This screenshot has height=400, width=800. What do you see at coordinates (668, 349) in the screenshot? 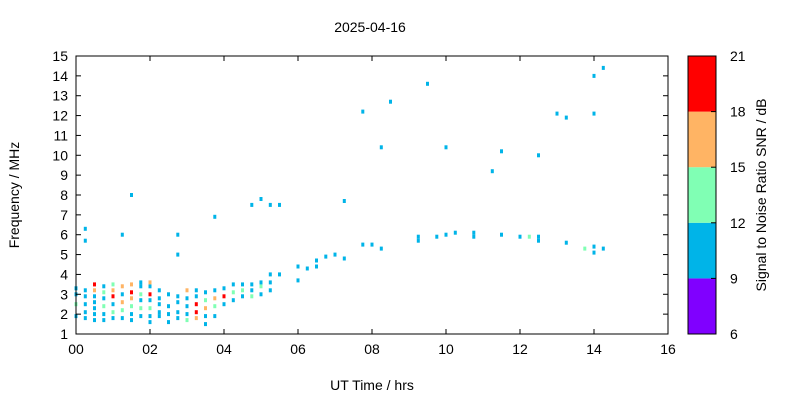
I see `x-tick-label: 16` at bounding box center [668, 349].